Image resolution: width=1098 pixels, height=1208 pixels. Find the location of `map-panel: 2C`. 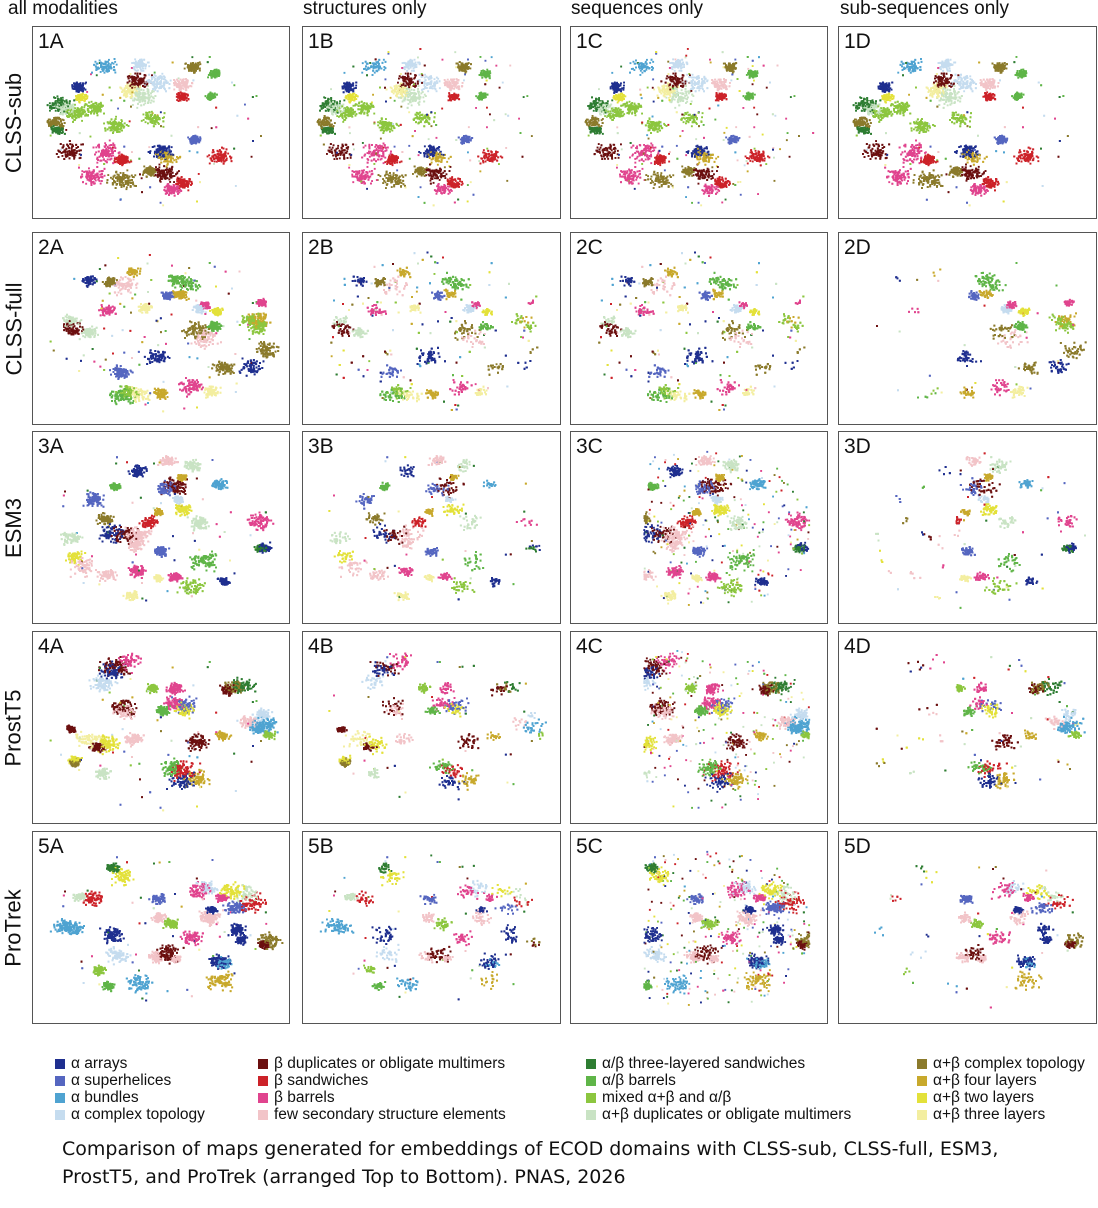

map-panel: 2C is located at coordinates (699, 328).